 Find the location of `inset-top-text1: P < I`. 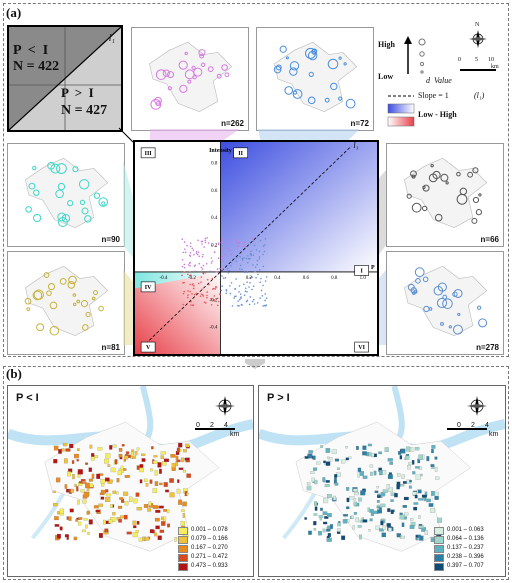

inset-top-text1: P < I is located at coordinates (31, 50).